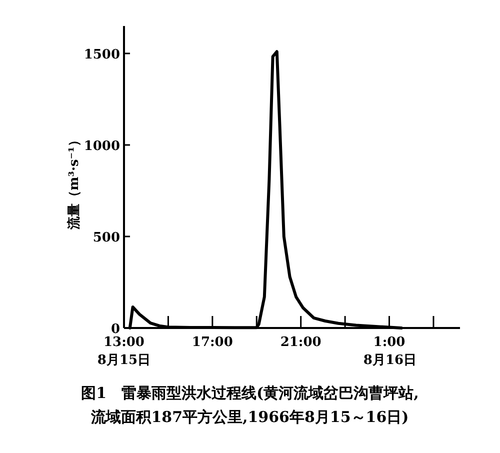 The image size is (500, 453). Describe the element at coordinates (390, 360) in the screenshot. I see `text: 8月16日` at that location.